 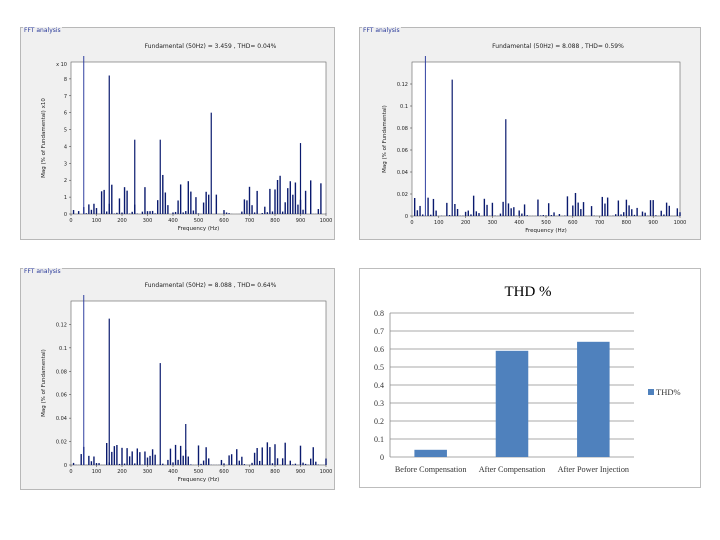 I want to click on thd-chart-title: THD %, so click(x=527, y=292).